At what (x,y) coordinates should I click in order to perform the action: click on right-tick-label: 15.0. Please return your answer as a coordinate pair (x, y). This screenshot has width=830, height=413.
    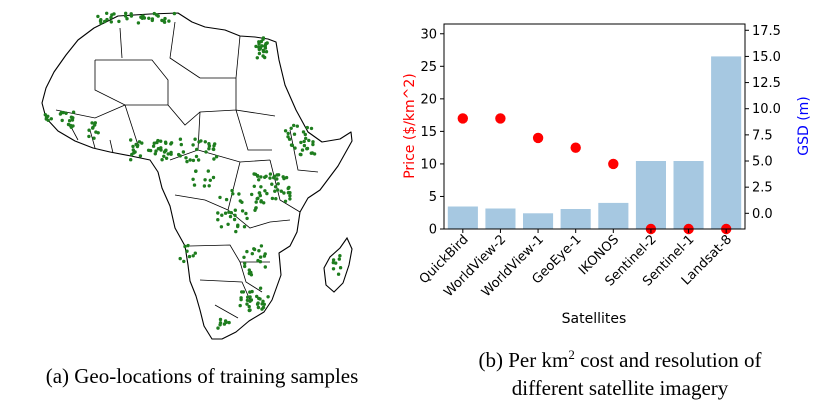
    Looking at the image, I should click on (766, 57).